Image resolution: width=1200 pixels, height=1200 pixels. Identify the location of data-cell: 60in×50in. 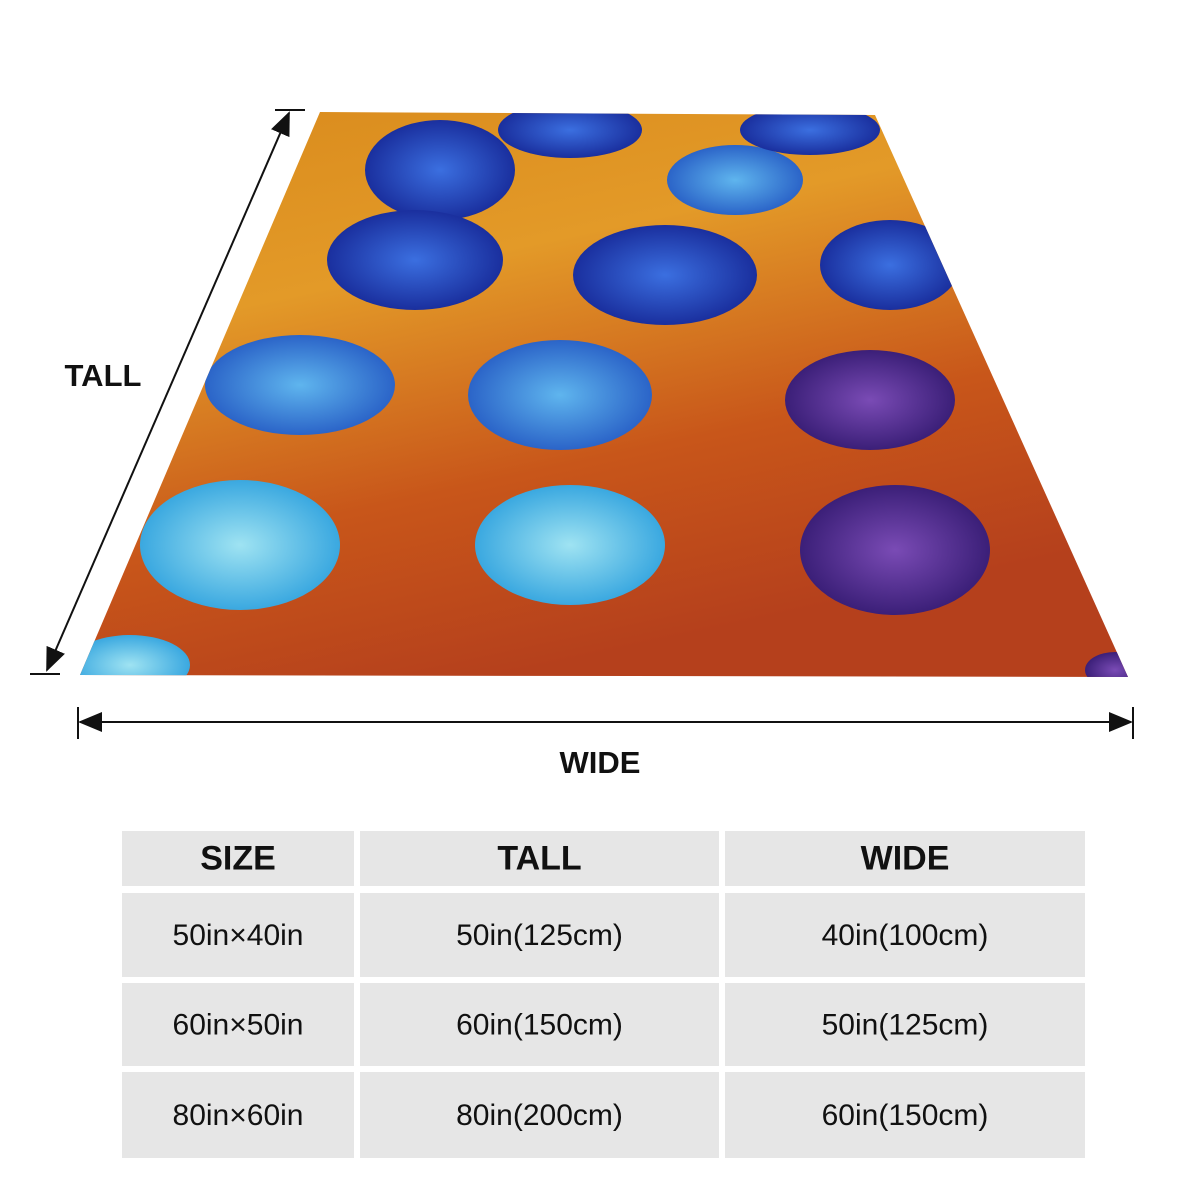
(238, 1024).